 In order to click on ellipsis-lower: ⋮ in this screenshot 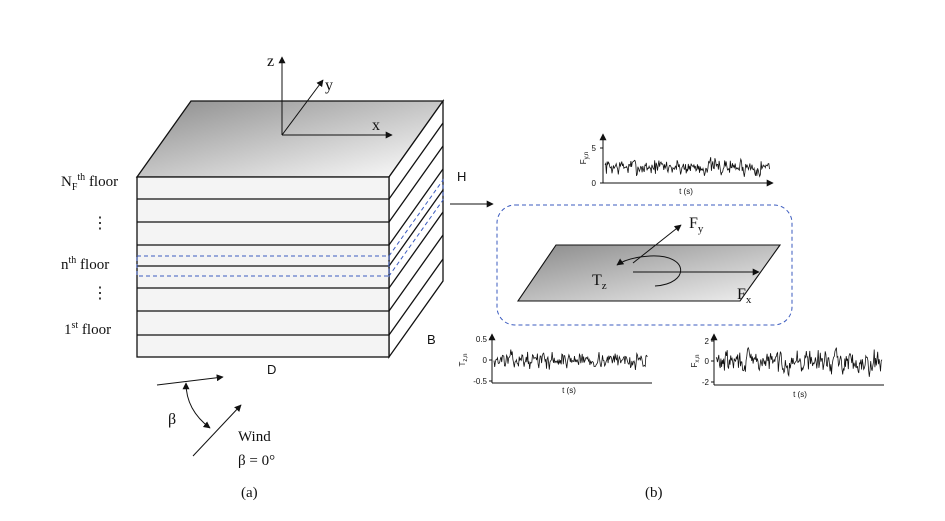, I will do `click(100, 293)`.